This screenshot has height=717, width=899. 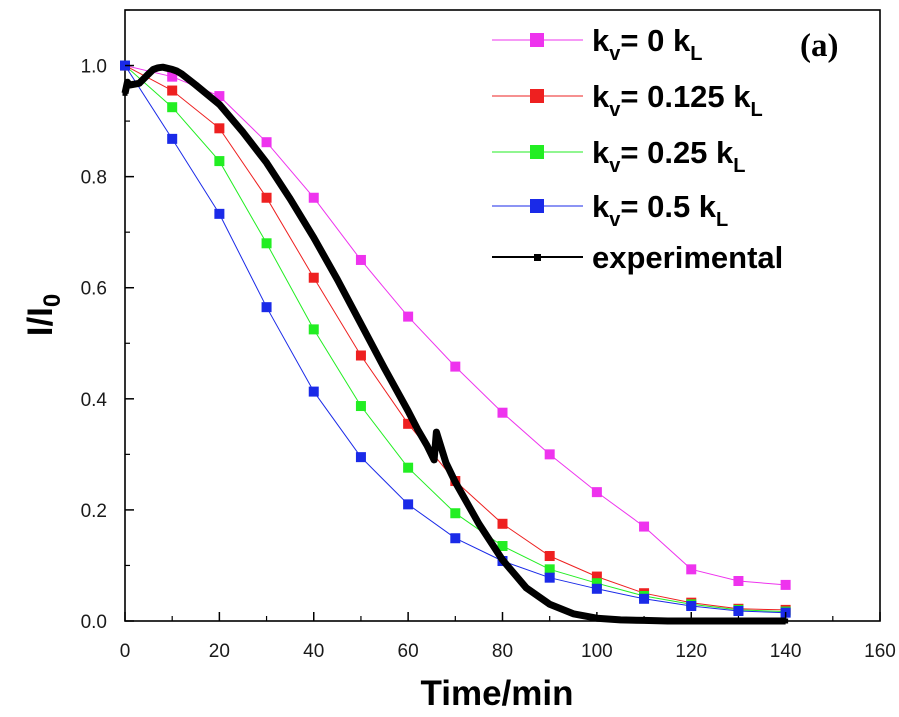 What do you see at coordinates (408, 651) in the screenshot?
I see `x-tick-label: 60` at bounding box center [408, 651].